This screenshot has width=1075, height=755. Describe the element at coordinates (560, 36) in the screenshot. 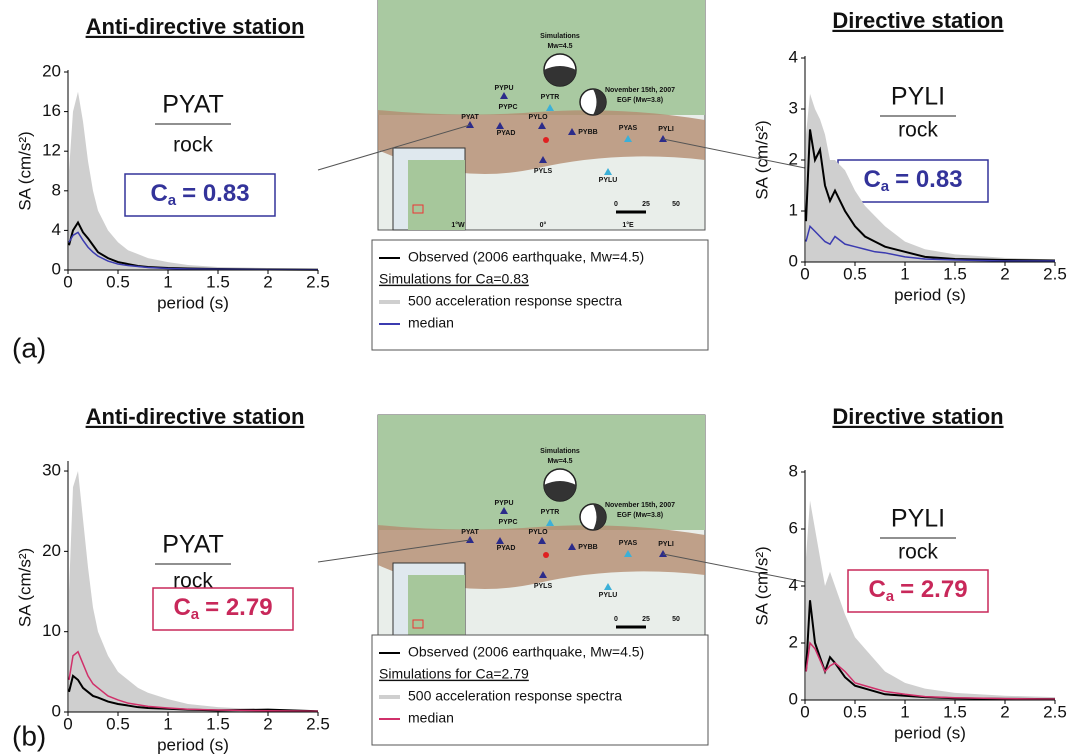

I see `map-label: Simulations` at that location.